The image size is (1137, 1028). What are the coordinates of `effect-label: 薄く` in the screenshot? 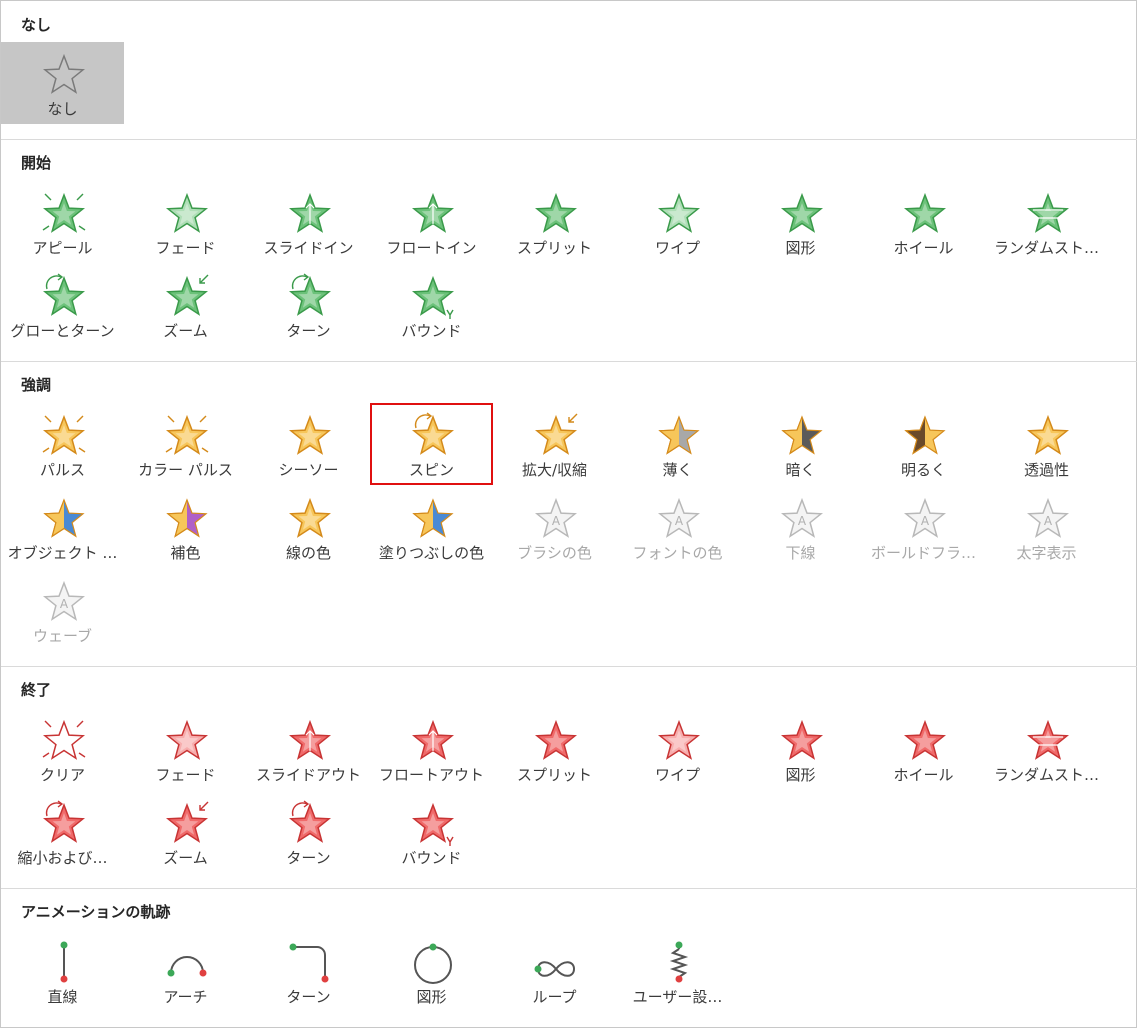 It's located at (677, 470).